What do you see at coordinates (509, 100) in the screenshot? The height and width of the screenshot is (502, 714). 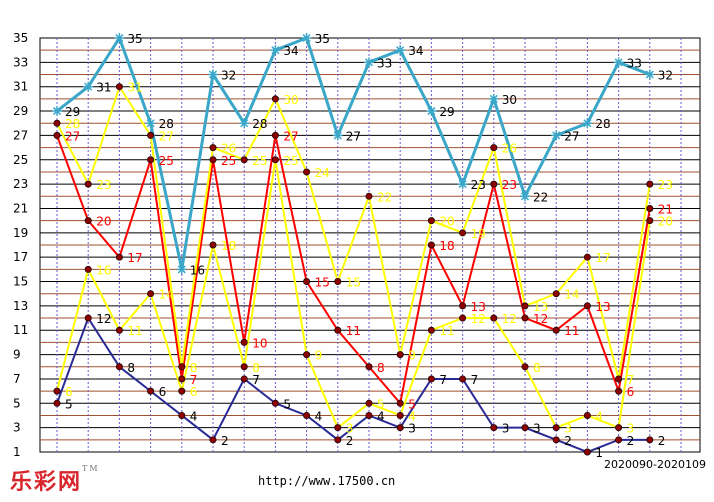 I see `series-1-value-label: 30` at bounding box center [509, 100].